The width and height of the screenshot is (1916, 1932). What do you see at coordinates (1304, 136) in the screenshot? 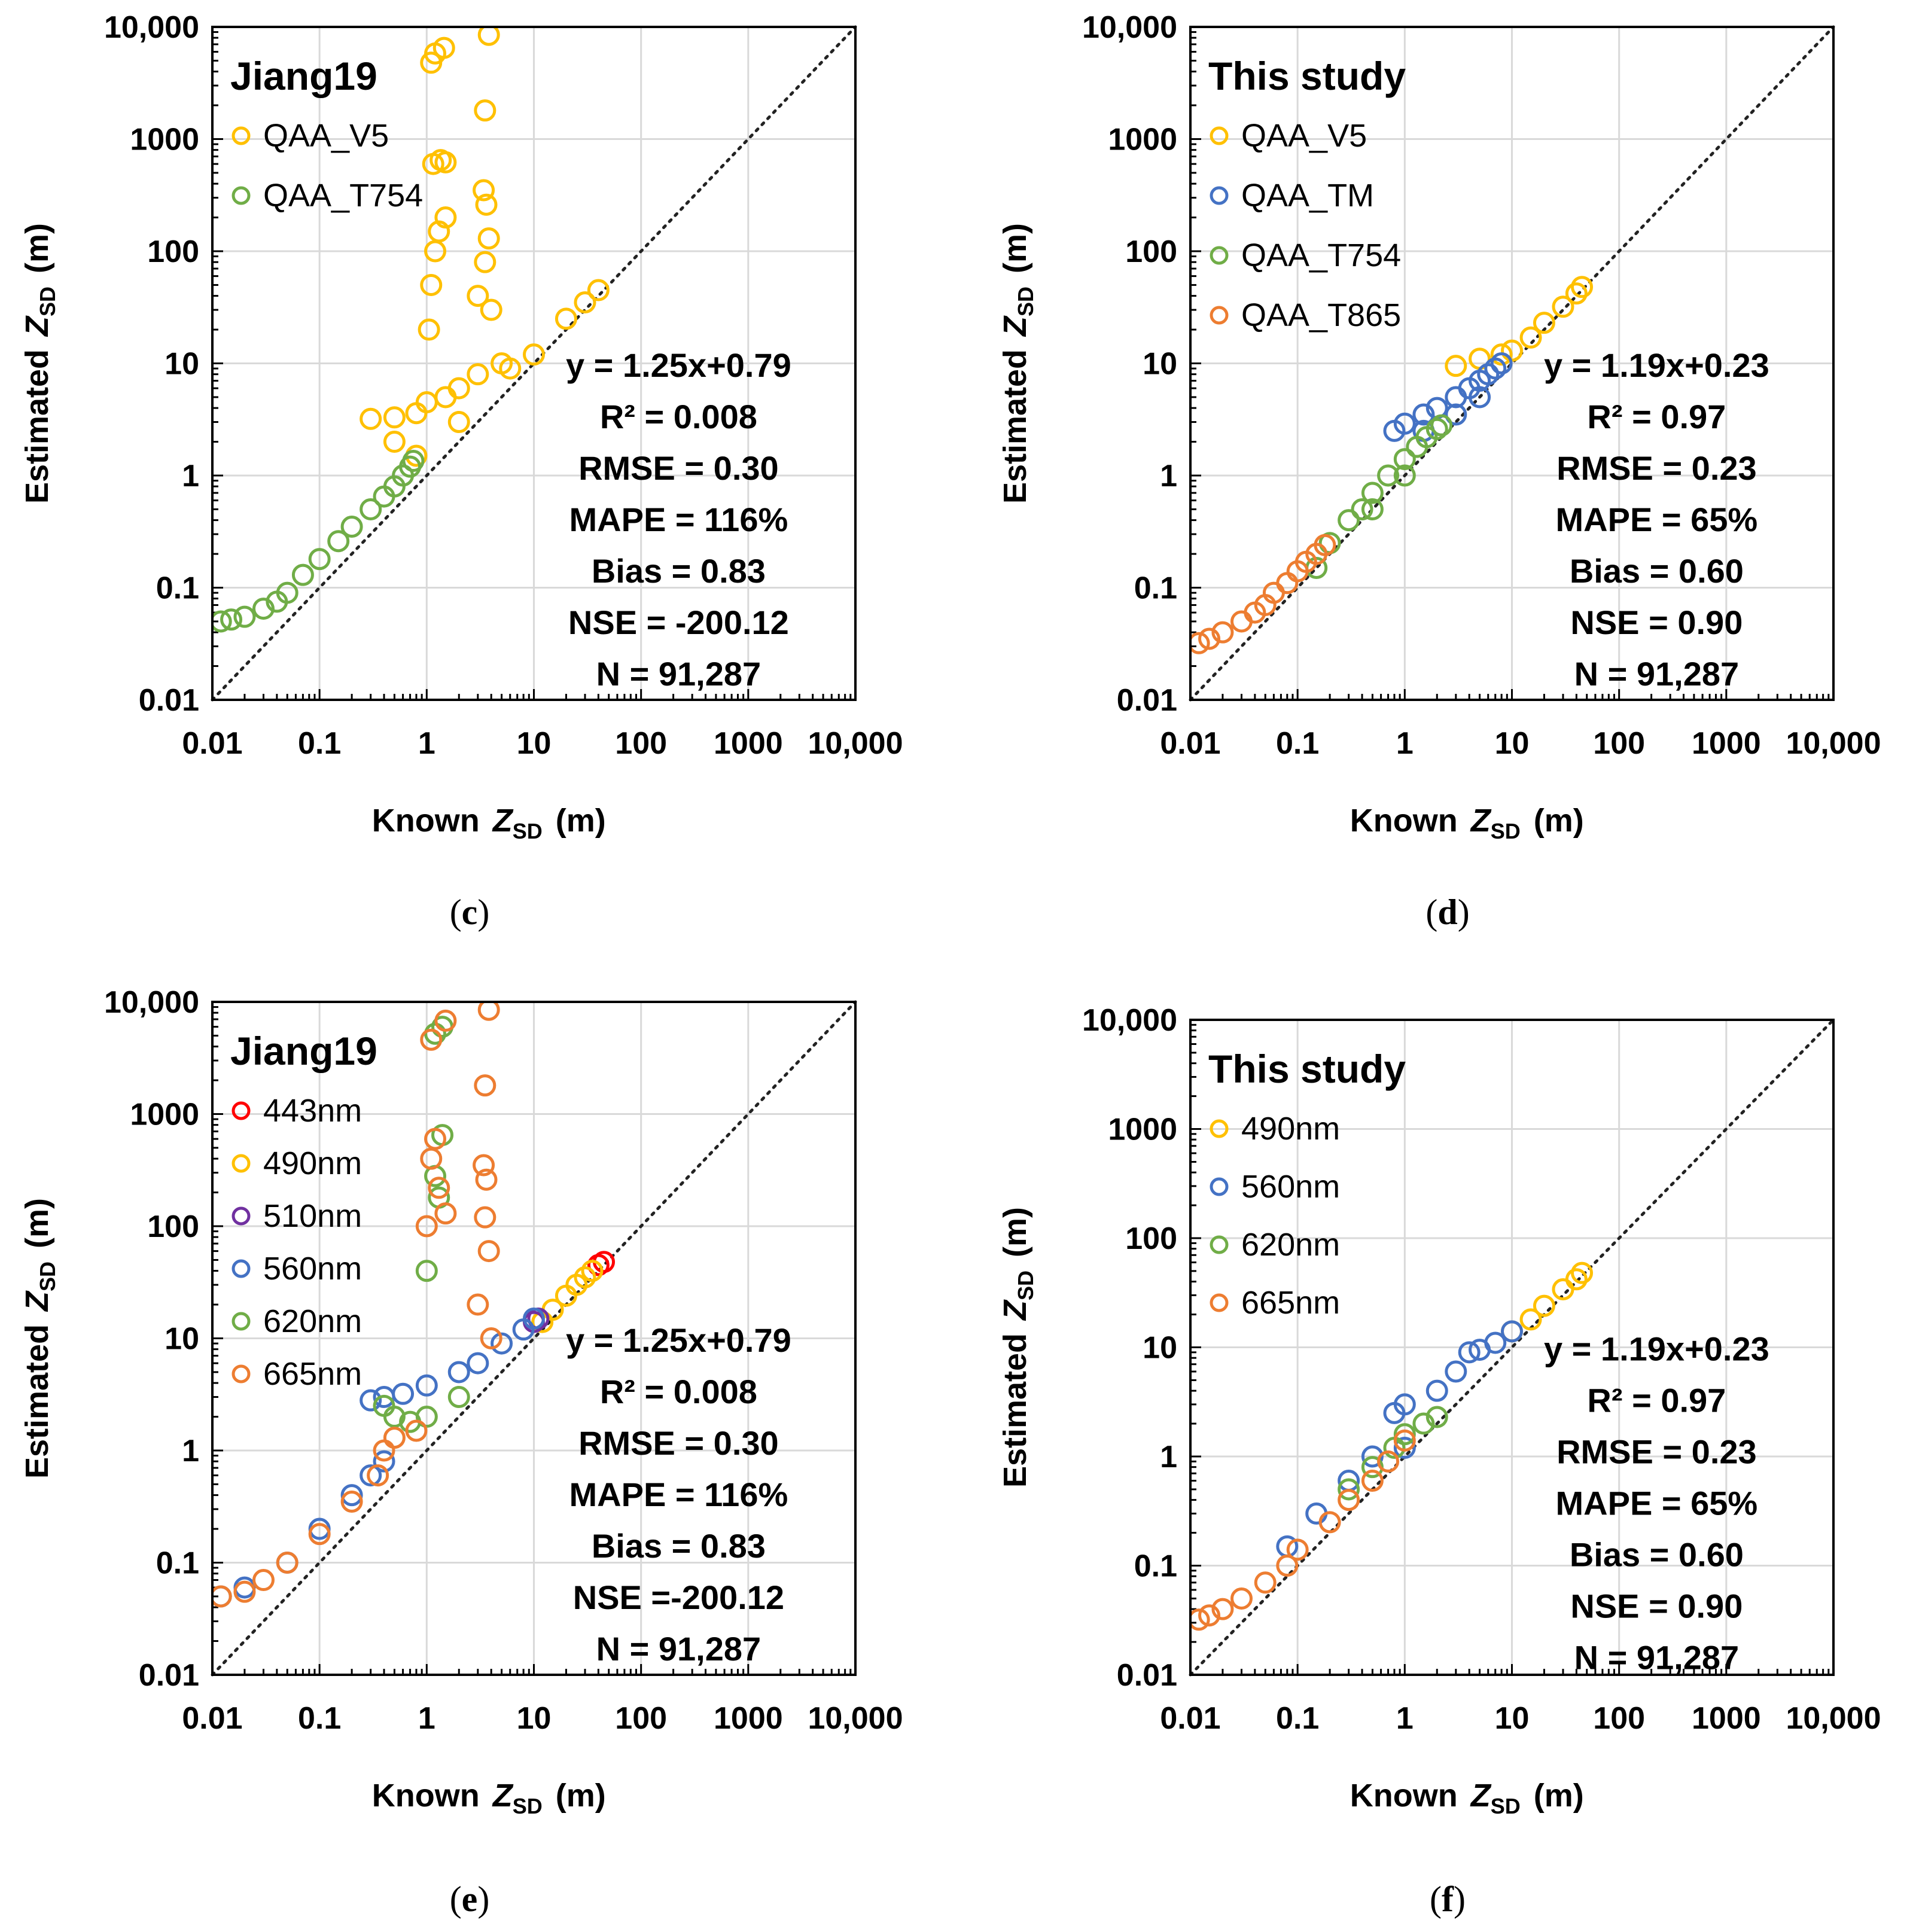
I see `legend-entry: QAA_V5` at bounding box center [1304, 136].